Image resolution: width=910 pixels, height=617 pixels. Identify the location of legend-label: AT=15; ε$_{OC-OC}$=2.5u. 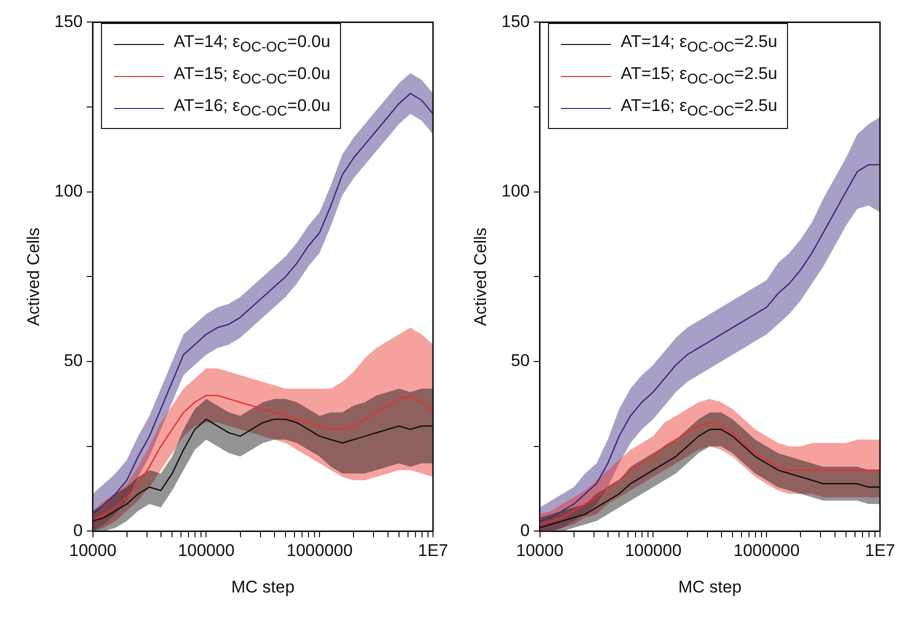
(699, 76).